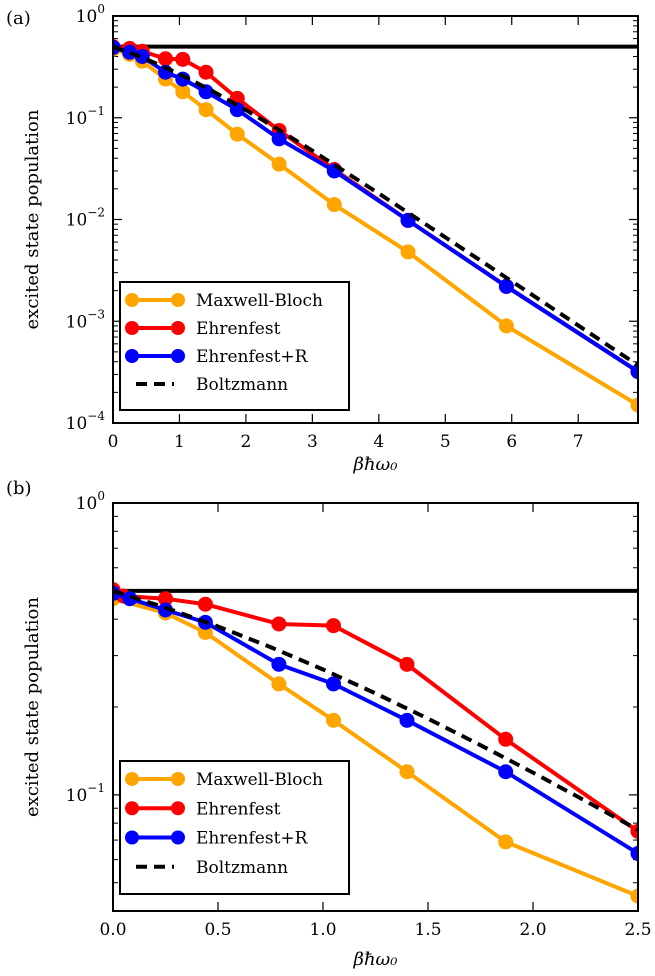  I want to click on x-tick-label: 4, so click(378, 442).